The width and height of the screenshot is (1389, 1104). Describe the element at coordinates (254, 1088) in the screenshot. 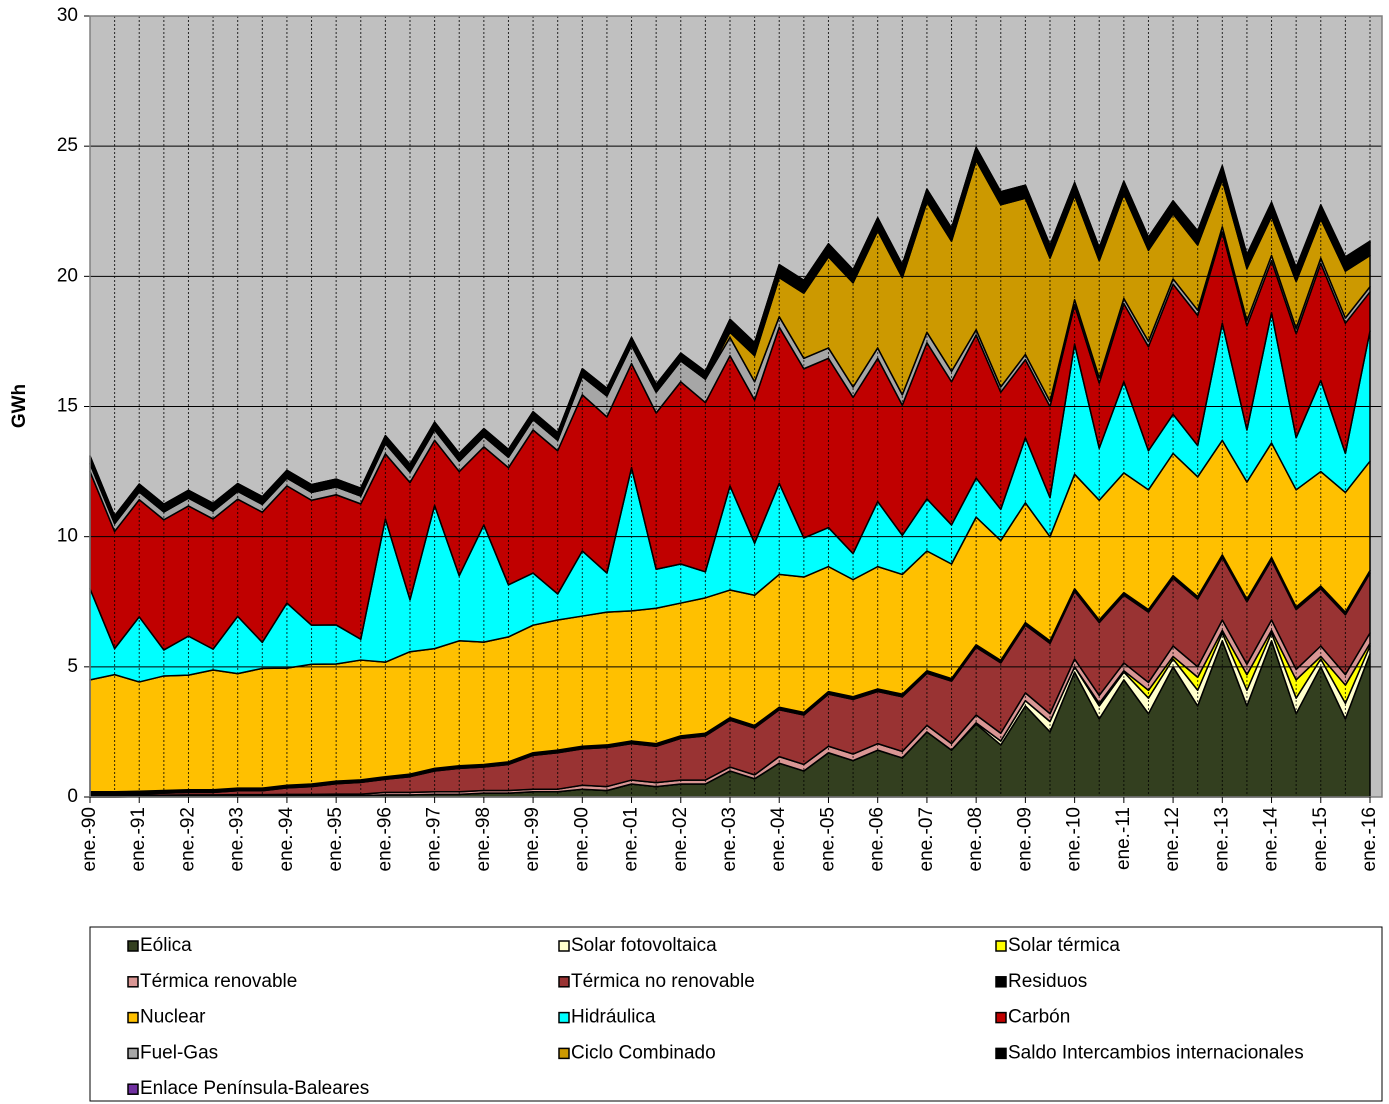

I see `legend-label: Enlace Península-Baleares` at that location.